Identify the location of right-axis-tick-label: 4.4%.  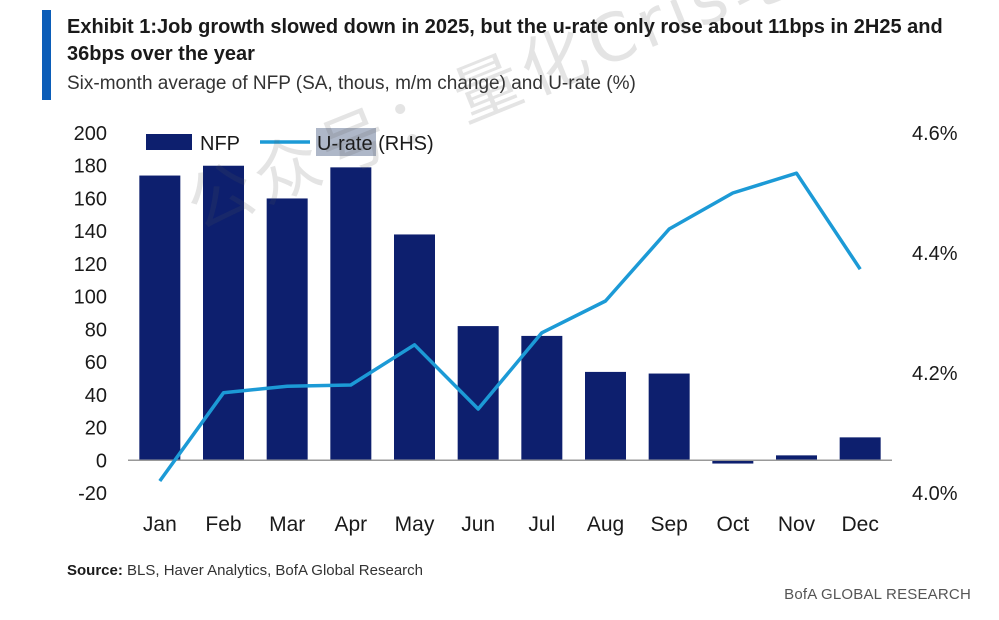
(935, 254).